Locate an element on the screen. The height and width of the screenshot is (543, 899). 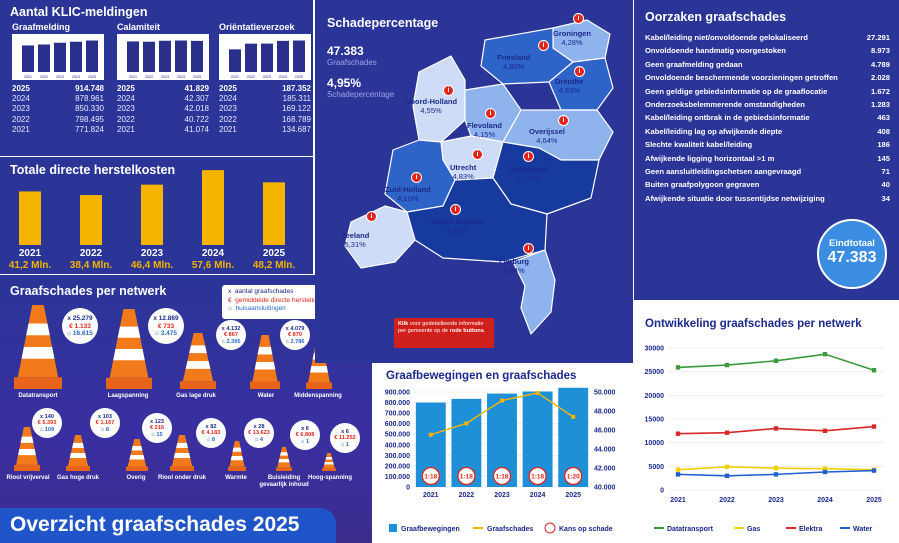
province-name: Flevoland is located at coordinates (485, 125).